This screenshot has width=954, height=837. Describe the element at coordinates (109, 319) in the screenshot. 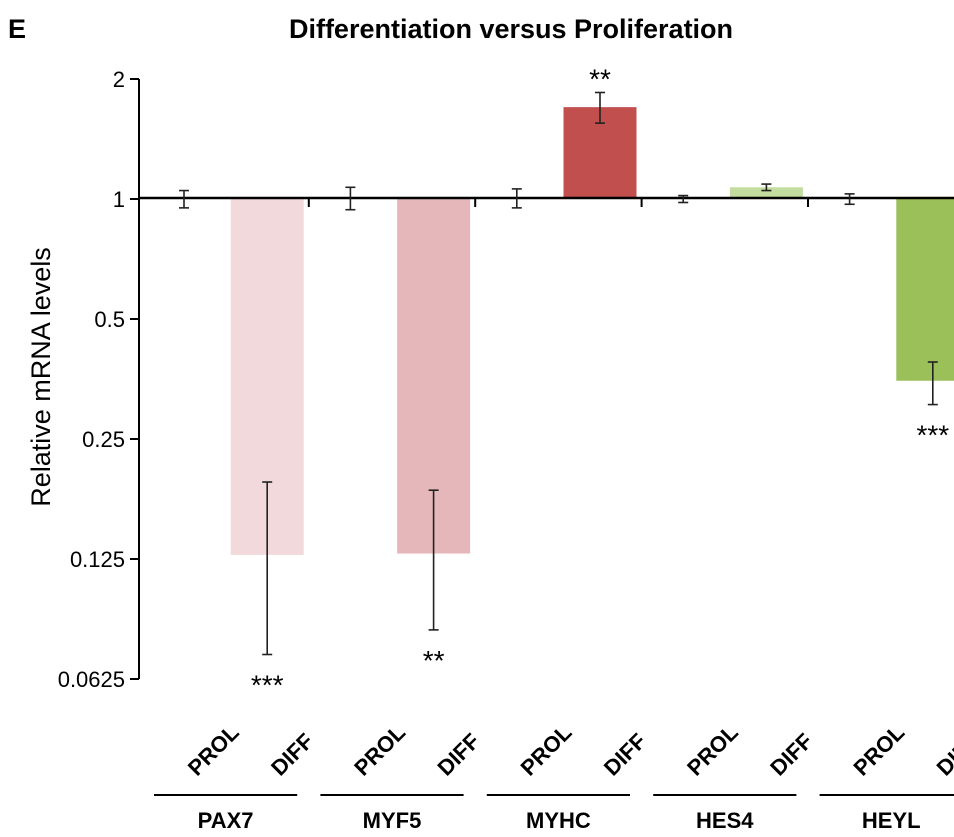

I see `y-tick-label: 0.5` at that location.